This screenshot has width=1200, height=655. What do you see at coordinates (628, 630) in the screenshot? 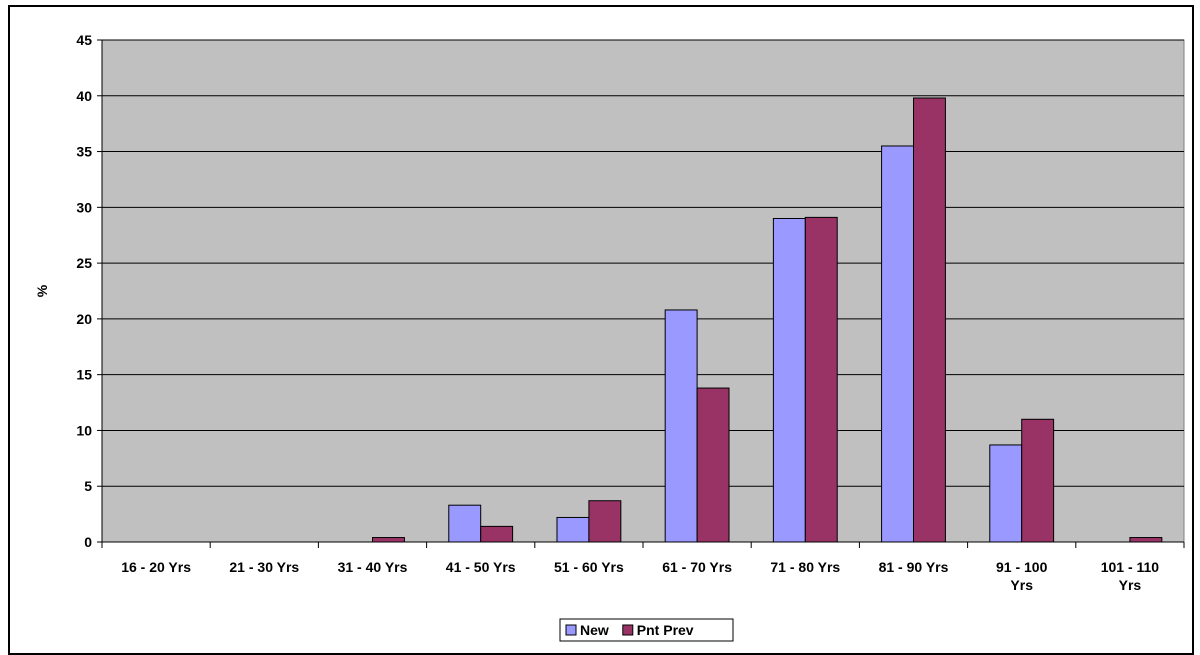
I see `legend-swatch-pnt-prev` at bounding box center [628, 630].